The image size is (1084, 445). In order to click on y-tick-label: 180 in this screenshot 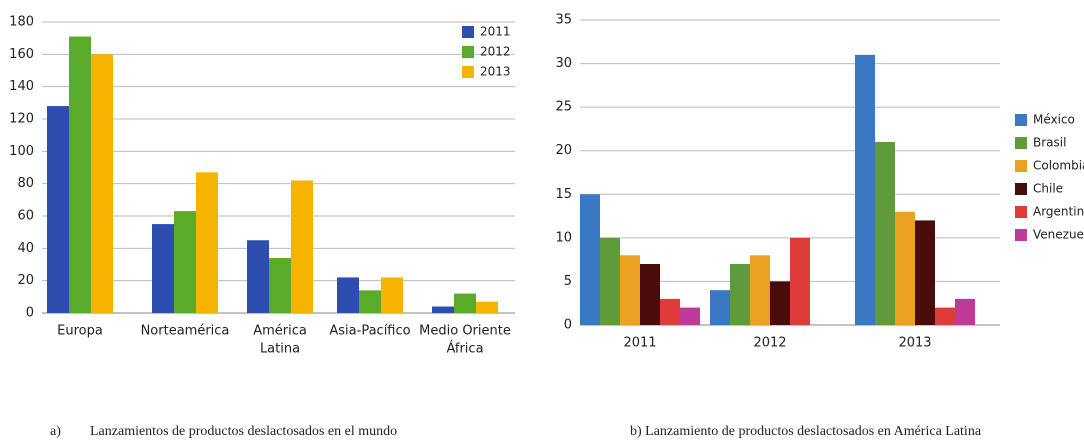, I will do `click(21, 22)`.